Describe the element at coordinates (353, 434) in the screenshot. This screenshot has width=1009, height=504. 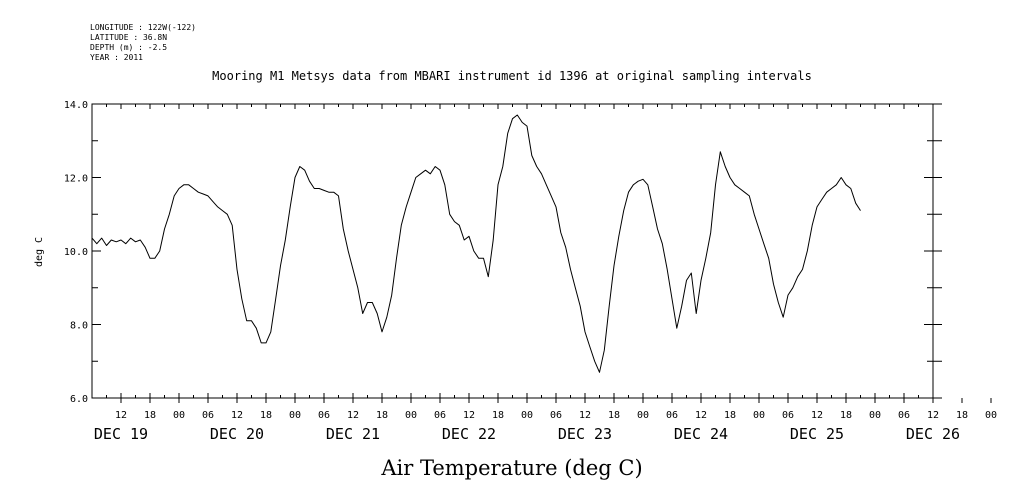
I see `x-day-label: DEC 21` at that location.